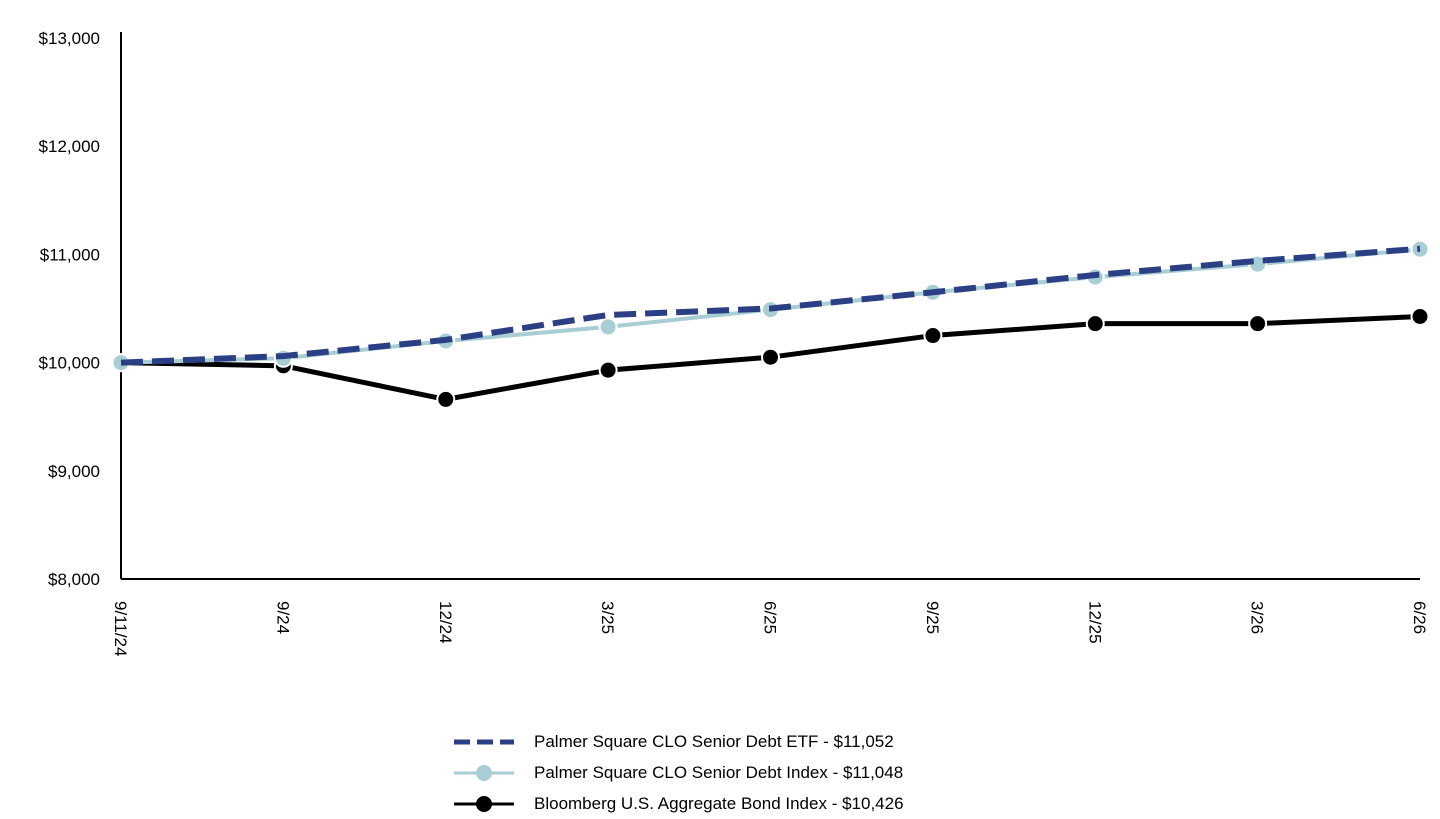 The width and height of the screenshot is (1440, 819). What do you see at coordinates (484, 741) in the screenshot?
I see `legend-swatch-etf` at bounding box center [484, 741].